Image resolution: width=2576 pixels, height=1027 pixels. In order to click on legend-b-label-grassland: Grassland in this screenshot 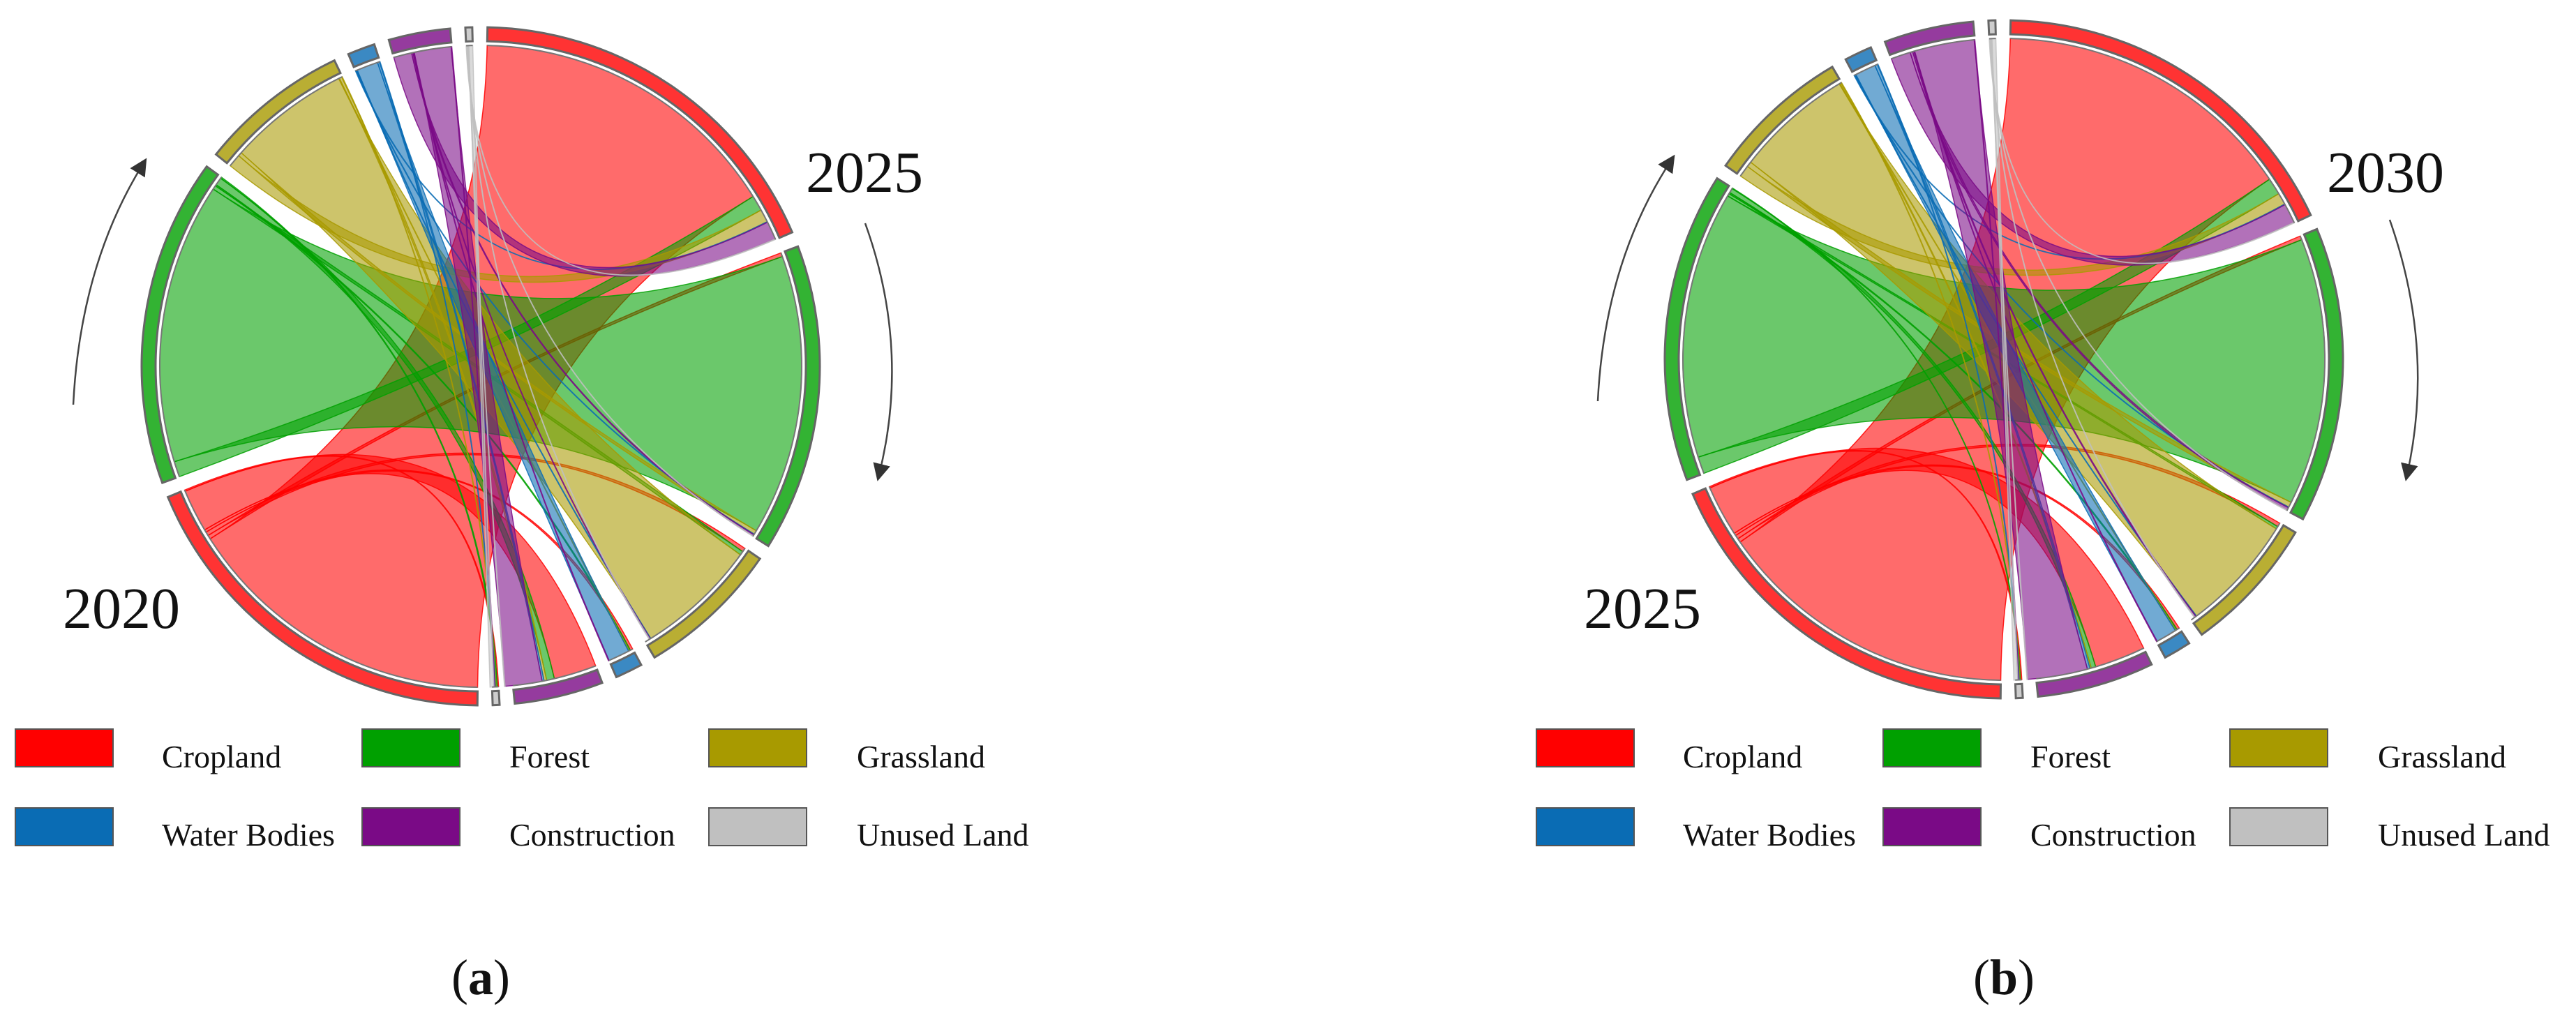, I will do `click(2442, 756)`.